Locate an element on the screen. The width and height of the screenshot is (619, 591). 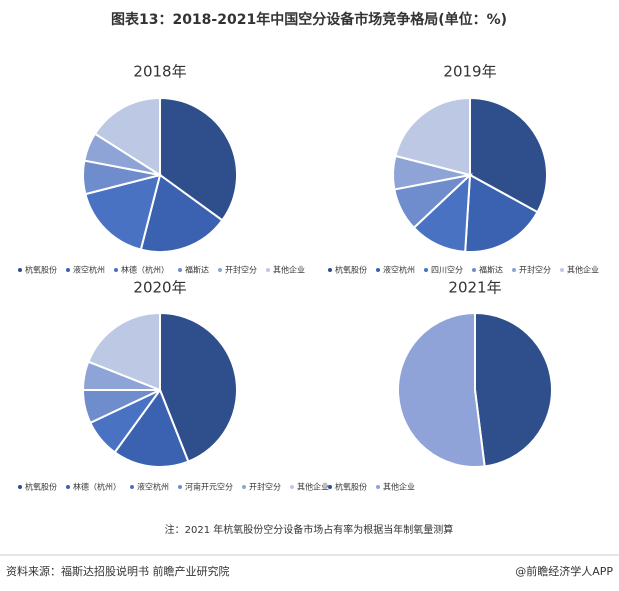
legend-label: 河南开元空分 is located at coordinates (209, 487).